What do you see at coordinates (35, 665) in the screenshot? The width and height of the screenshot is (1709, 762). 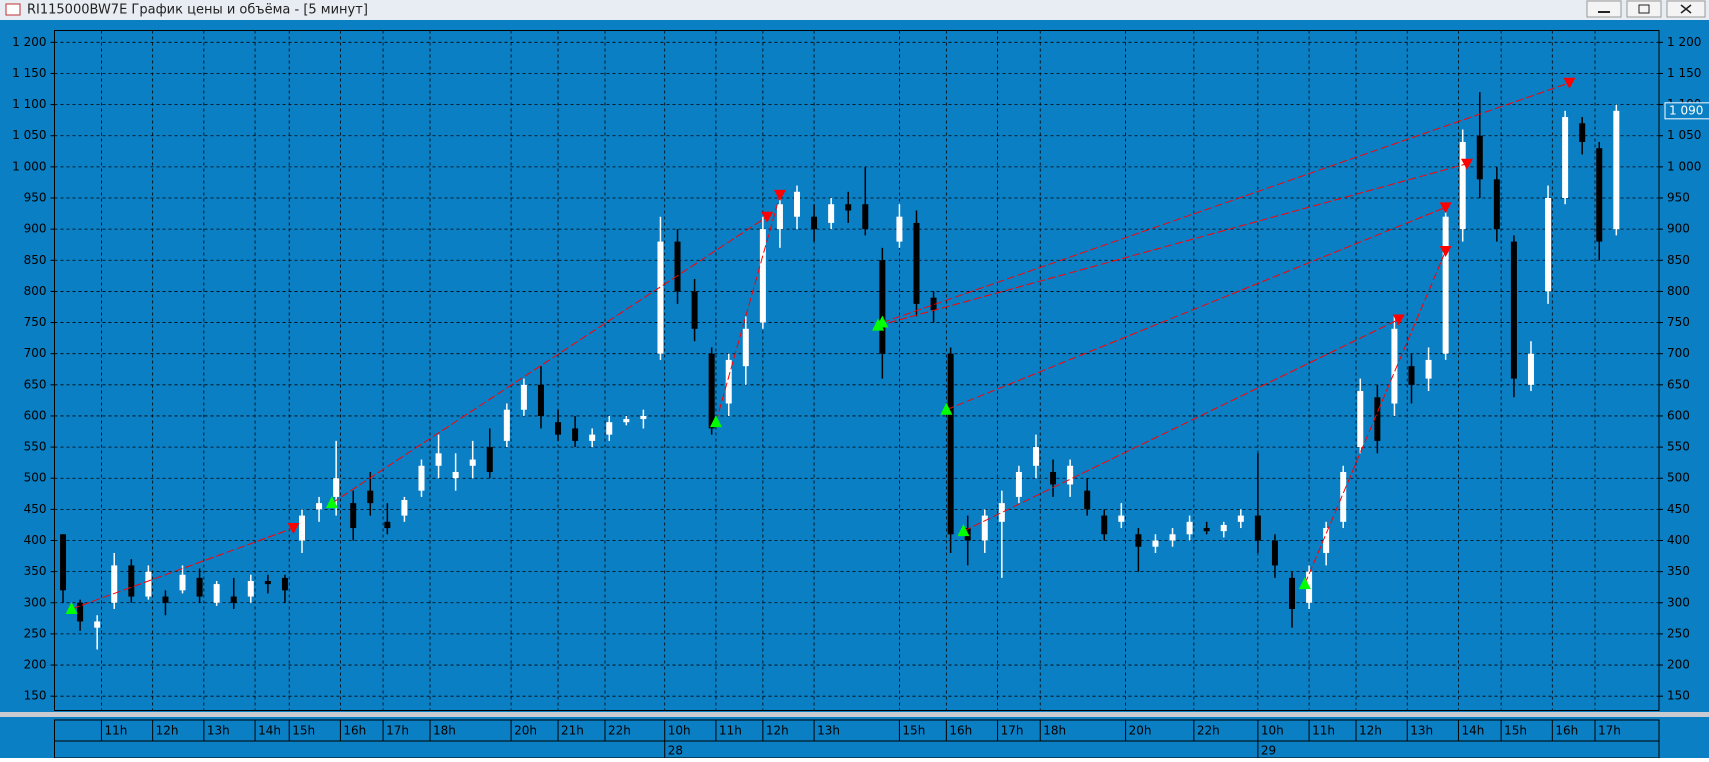 I see `y-tick-label: 200` at bounding box center [35, 665].